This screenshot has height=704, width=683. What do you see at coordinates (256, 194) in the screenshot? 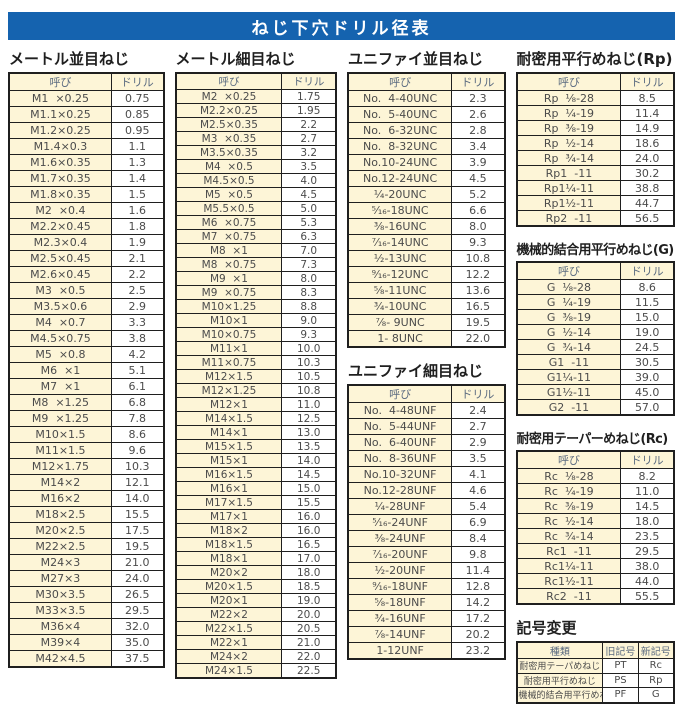
I see `table-row: M5 ×0.5 4.5` at bounding box center [256, 194].